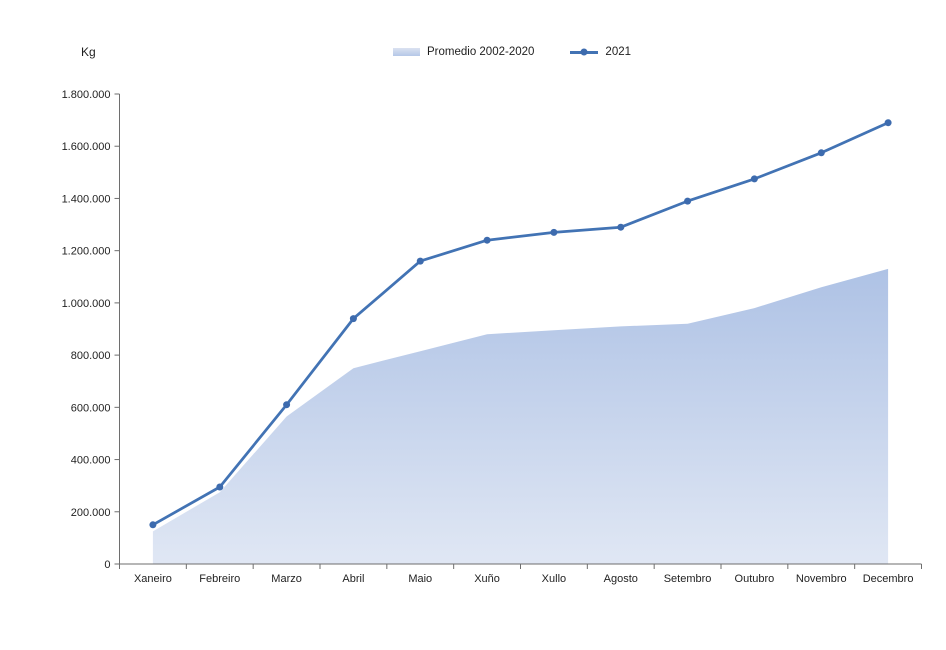 The height and width of the screenshot is (650, 946). I want to click on y-tick-label: 800.000, so click(91, 356).